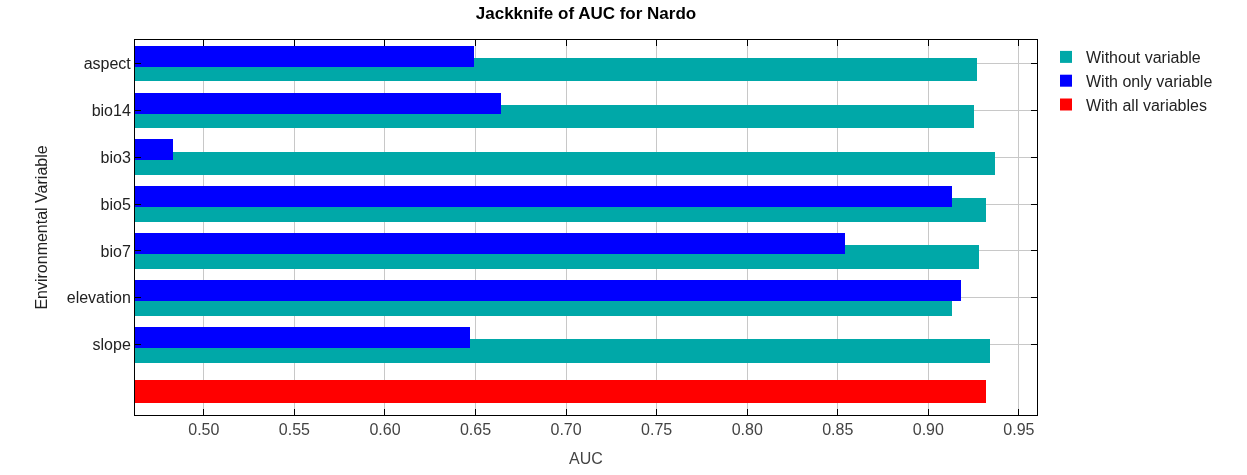 The image size is (1247, 475). What do you see at coordinates (107, 64) in the screenshot?
I see `y-tick-label: aspect` at bounding box center [107, 64].